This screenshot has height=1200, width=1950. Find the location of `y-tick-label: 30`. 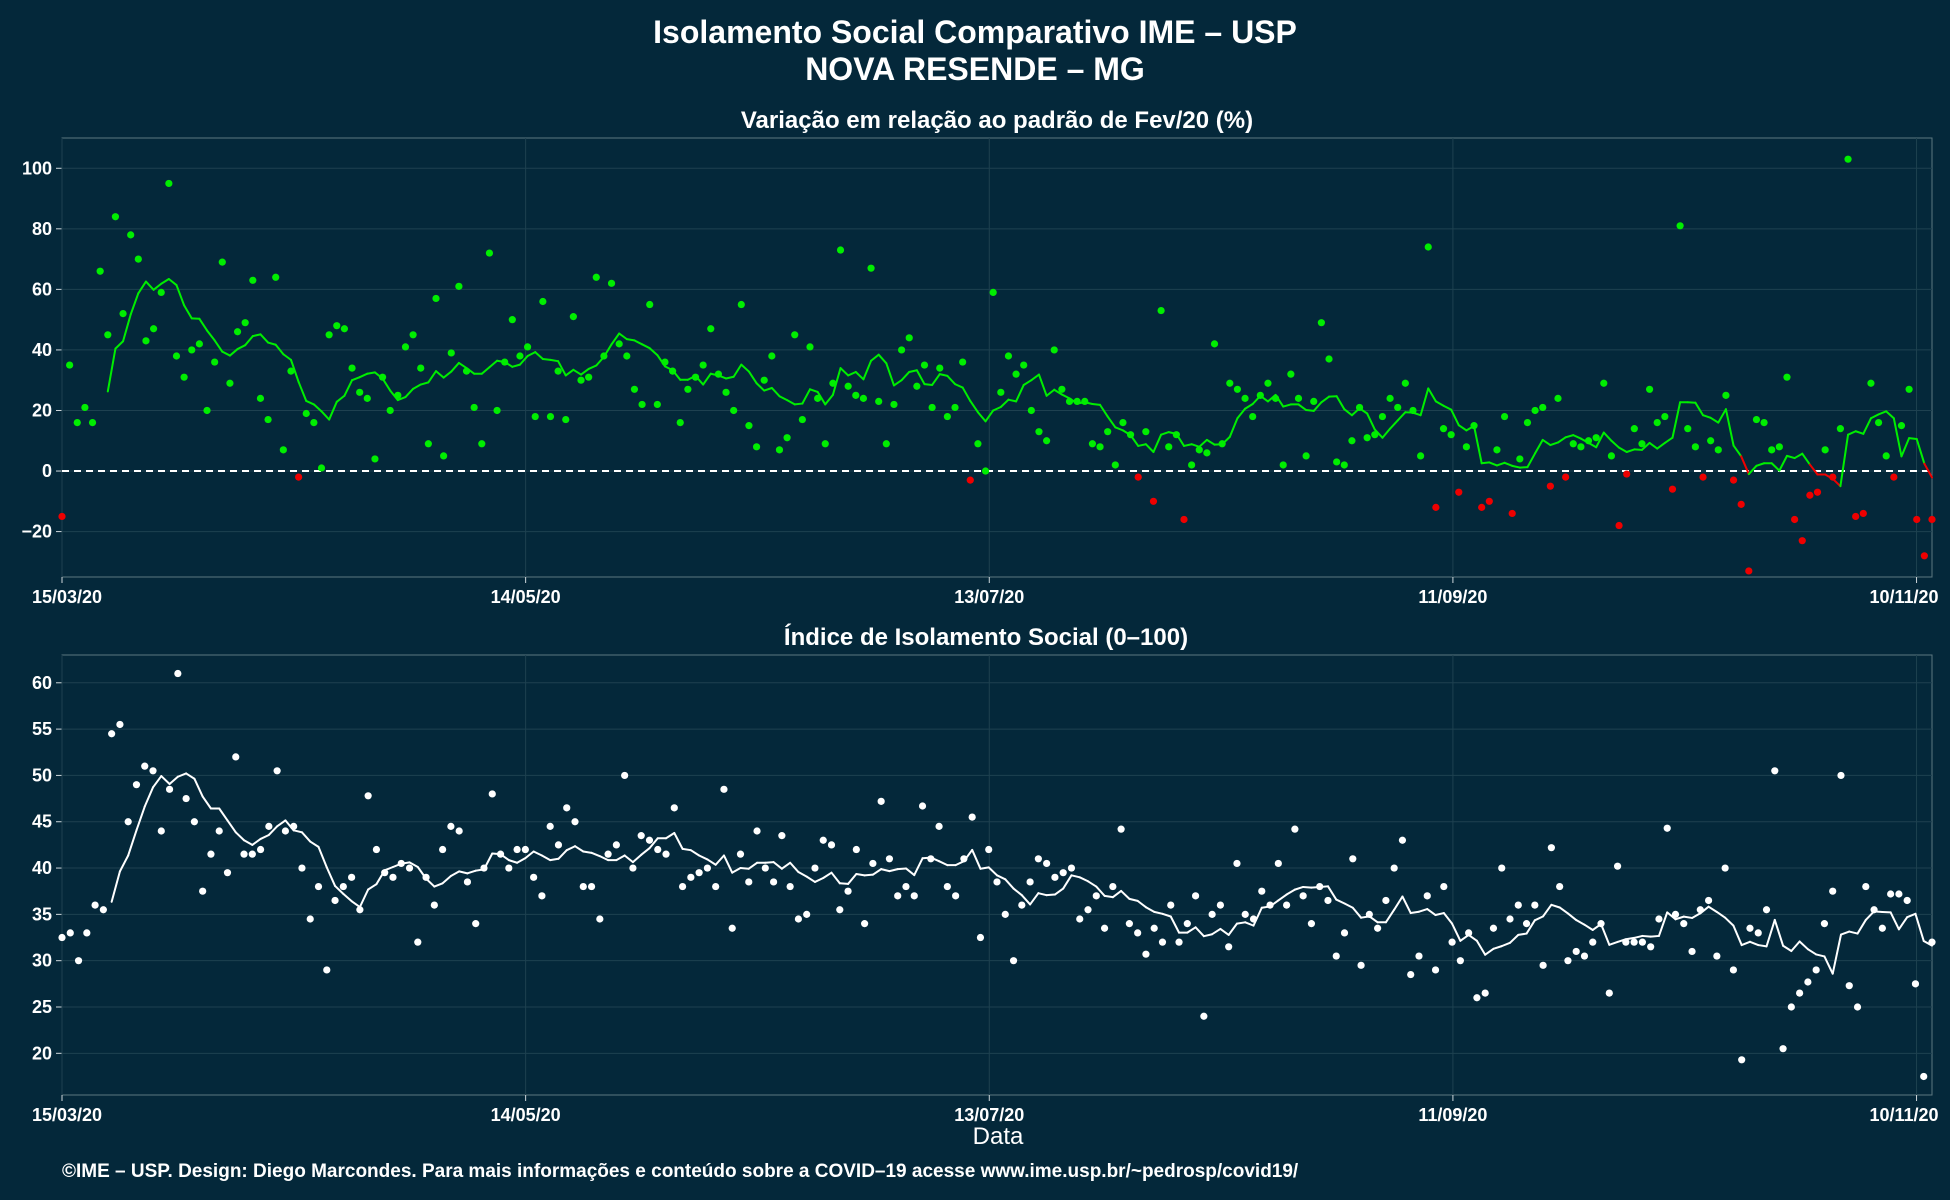

y-tick-label: 30 is located at coordinates (42, 961).